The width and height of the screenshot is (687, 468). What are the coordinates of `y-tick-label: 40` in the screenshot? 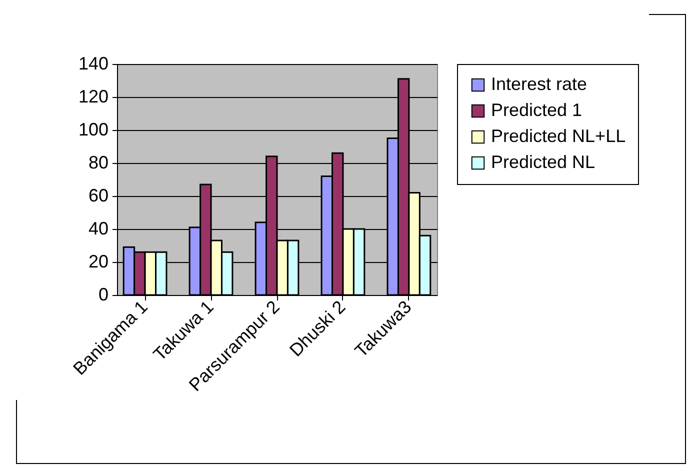 It's located at (98, 228).